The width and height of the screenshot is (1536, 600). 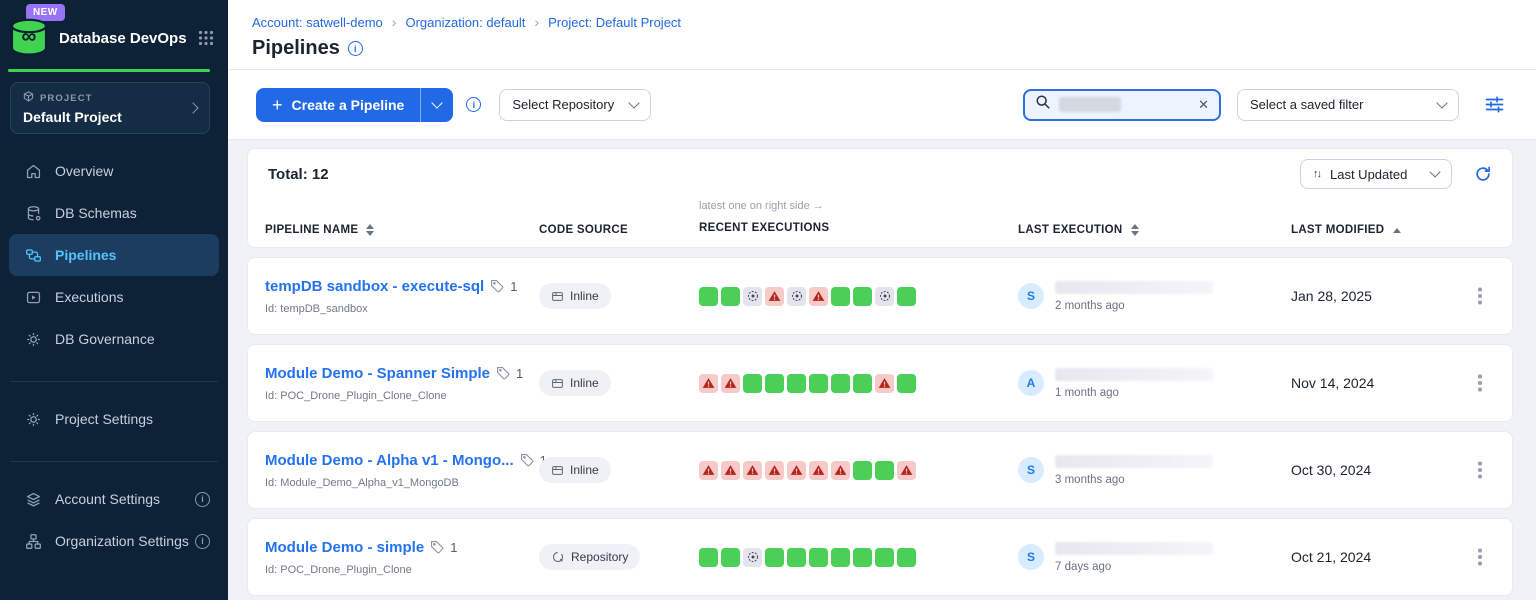 I want to click on redacted-username, so click(x=1134, y=374).